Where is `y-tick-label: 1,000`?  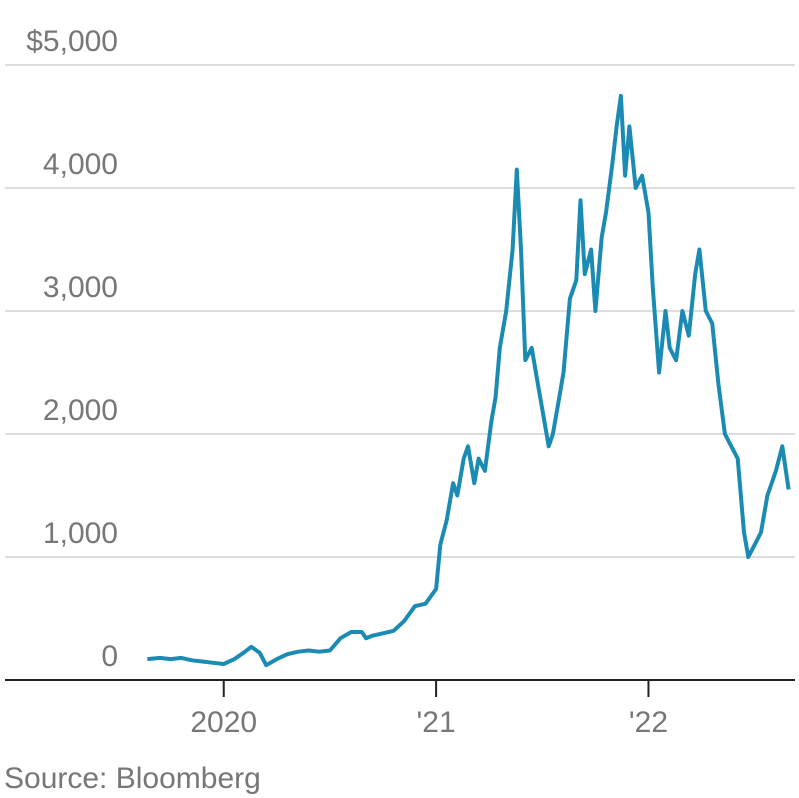
y-tick-label: 1,000 is located at coordinates (80, 533).